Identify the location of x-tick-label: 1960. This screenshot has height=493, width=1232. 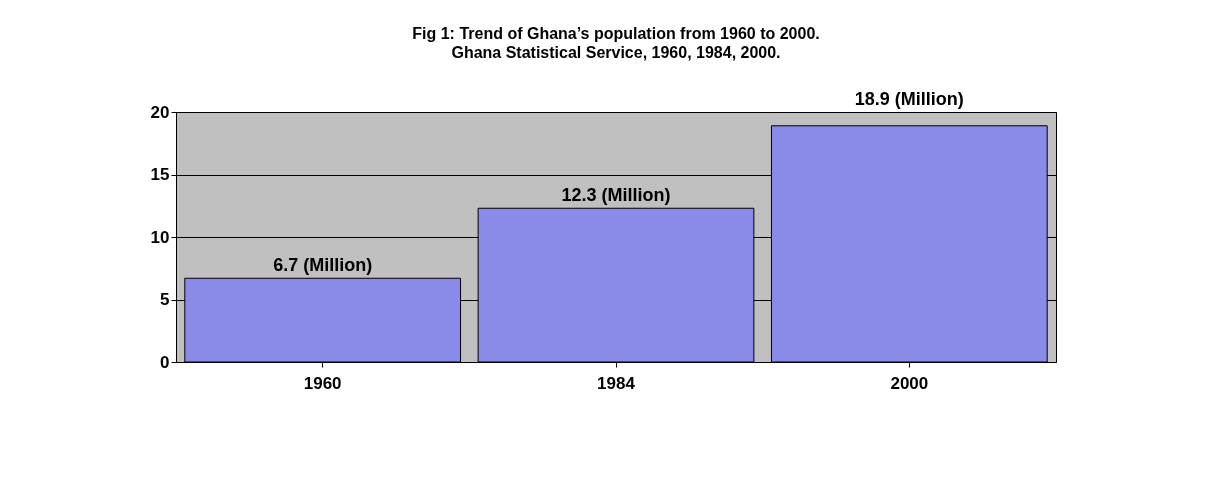
(322, 383).